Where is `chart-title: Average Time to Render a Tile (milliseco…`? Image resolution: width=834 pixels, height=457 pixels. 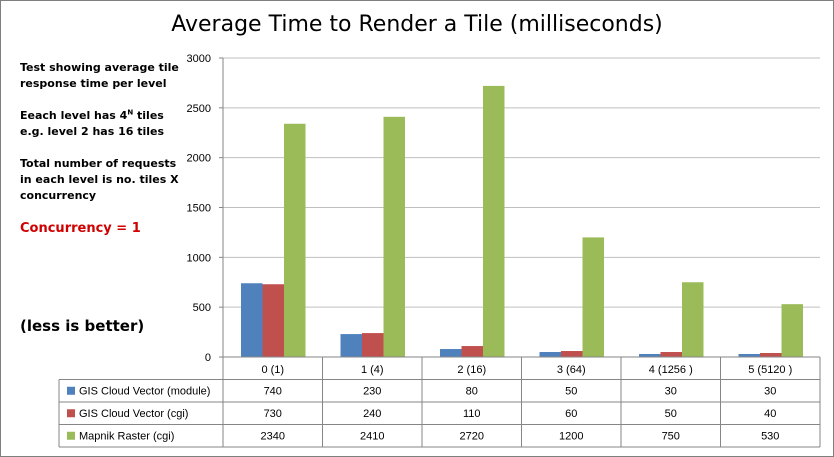 chart-title: Average Time to Render a Tile (milliseco… is located at coordinates (417, 24).